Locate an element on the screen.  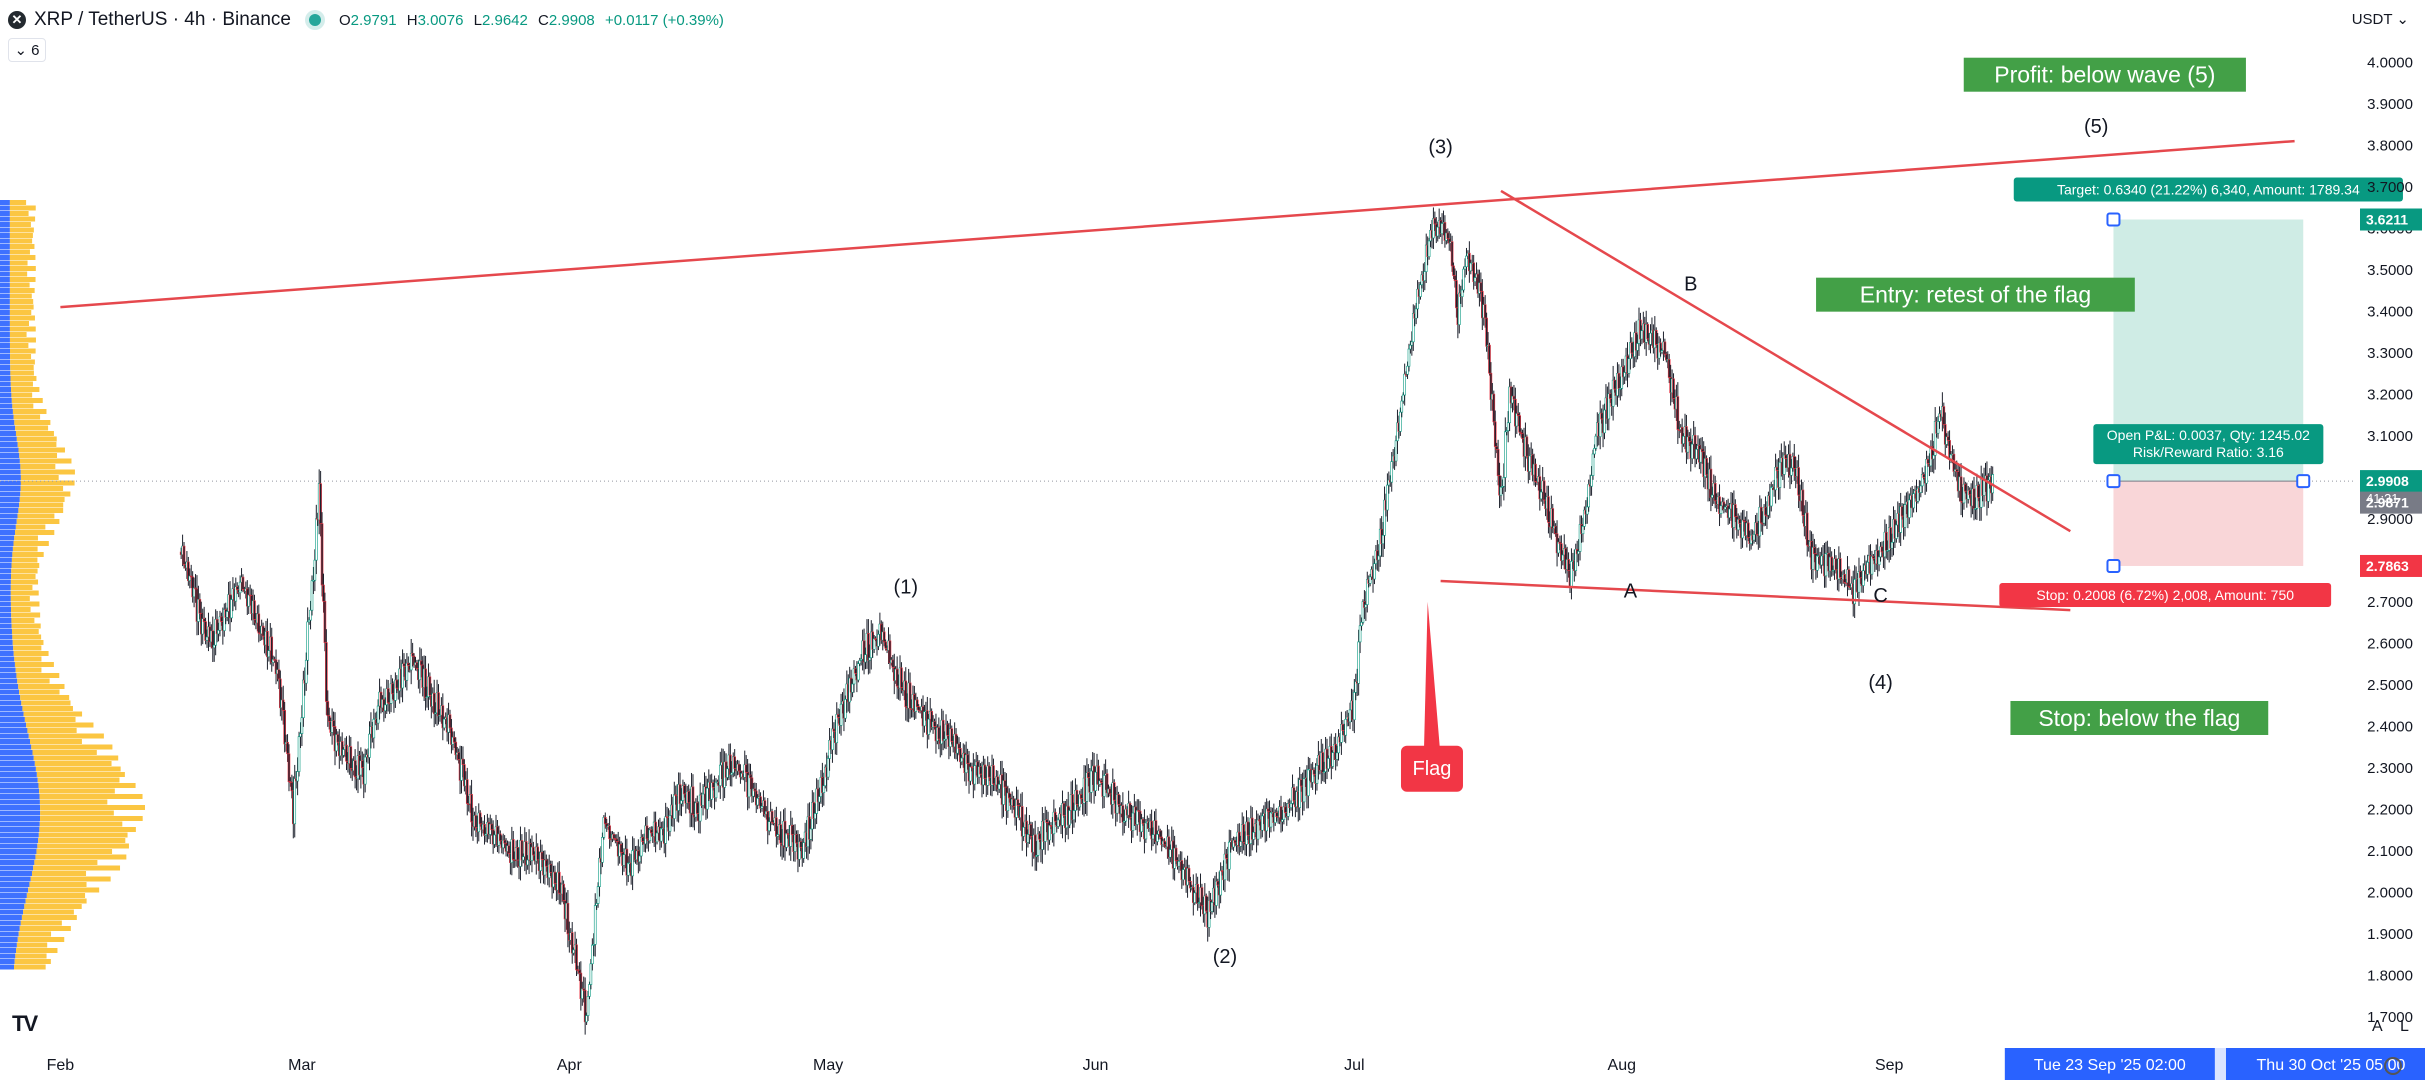
price-label-box is located at coordinates (2391, 502).